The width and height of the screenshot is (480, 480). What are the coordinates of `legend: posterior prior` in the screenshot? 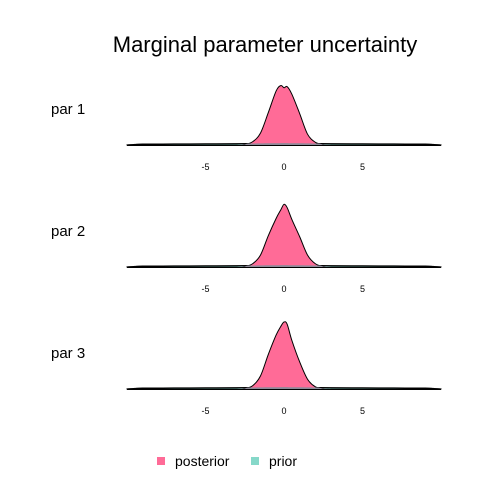 It's located at (227, 461).